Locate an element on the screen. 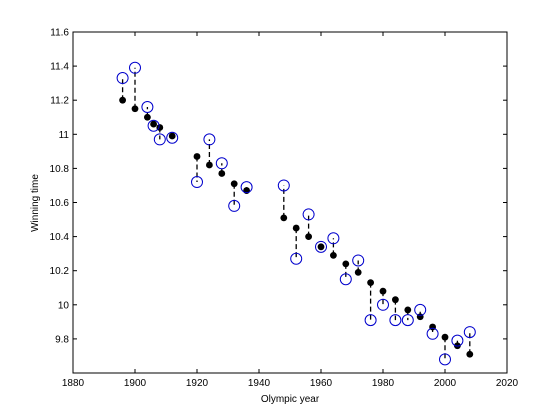 The image size is (560, 420). y-tick-label: 11.2 is located at coordinates (59, 101).